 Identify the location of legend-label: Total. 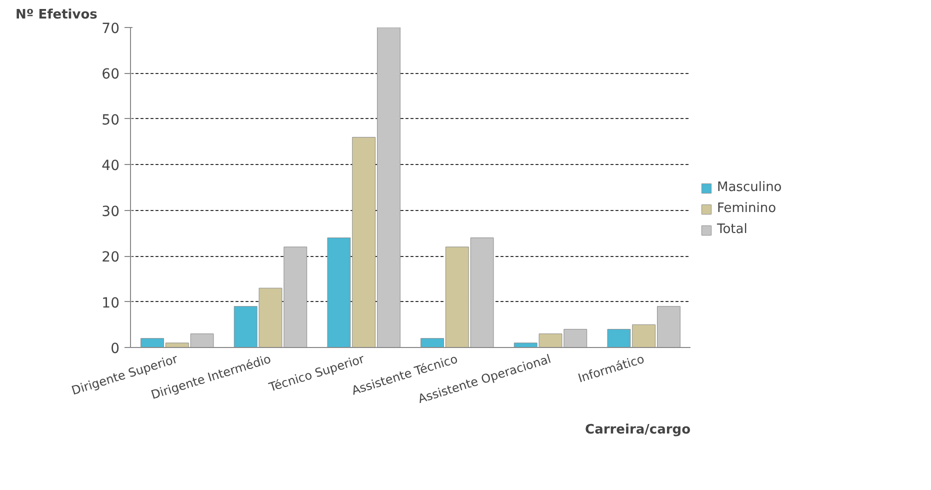
(732, 229).